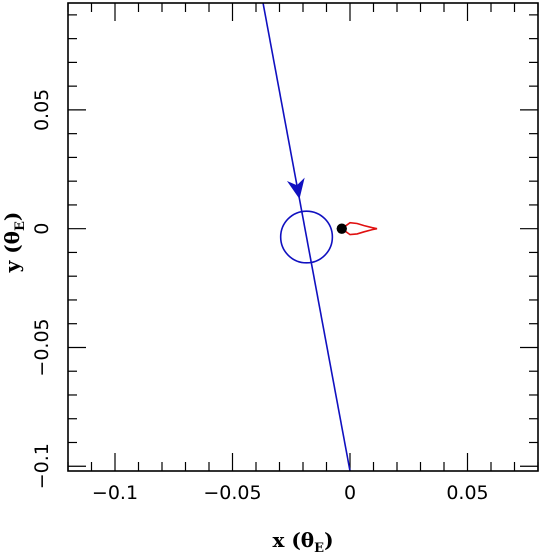  Describe the element at coordinates (467, 493) in the screenshot. I see `x-tick-label: 0.05` at that location.